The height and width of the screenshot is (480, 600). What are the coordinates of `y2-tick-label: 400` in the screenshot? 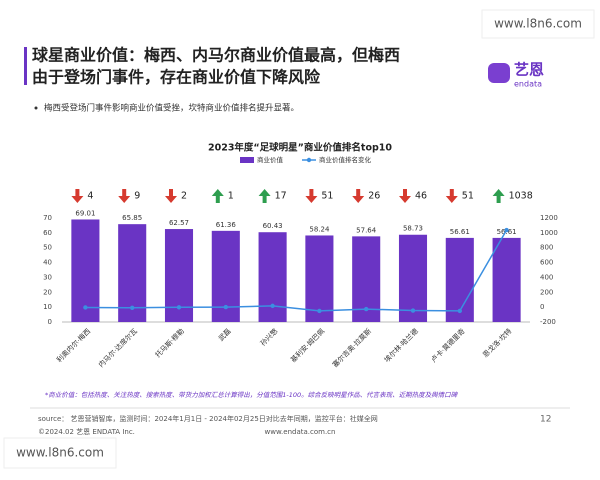 It's located at (546, 277).